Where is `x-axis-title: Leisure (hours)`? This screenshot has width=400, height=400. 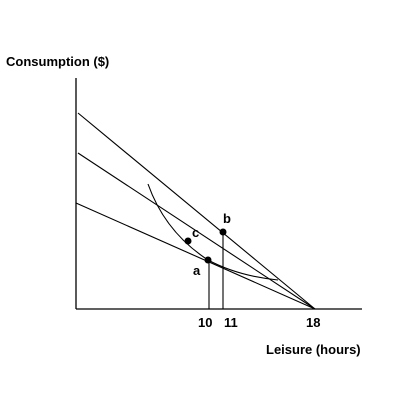
x-axis-title: Leisure (hours) is located at coordinates (313, 349).